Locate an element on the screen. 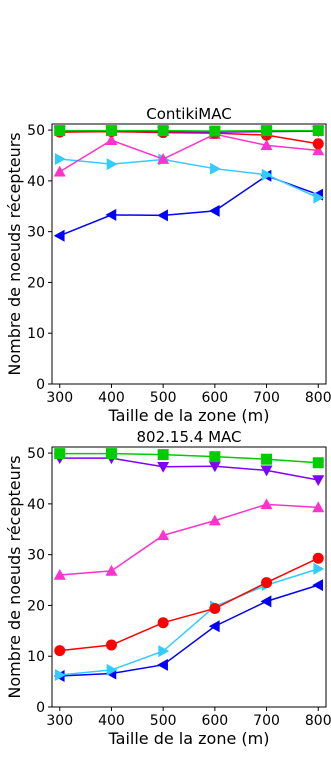 The height and width of the screenshot is (778, 331). x-tick-label: 400 is located at coordinates (111, 398).